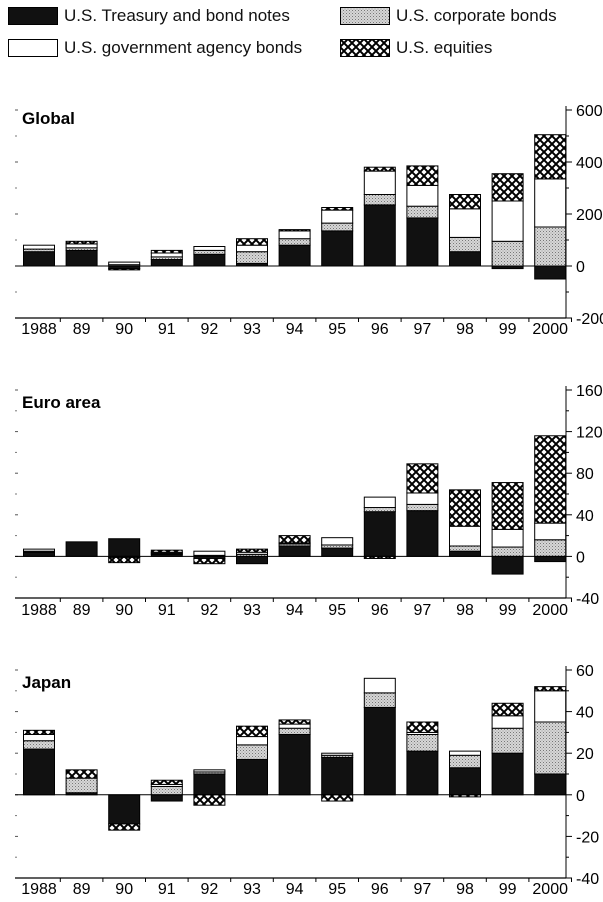 This screenshot has height=902, width=603. I want to click on x-tick-label: 92, so click(210, 329).